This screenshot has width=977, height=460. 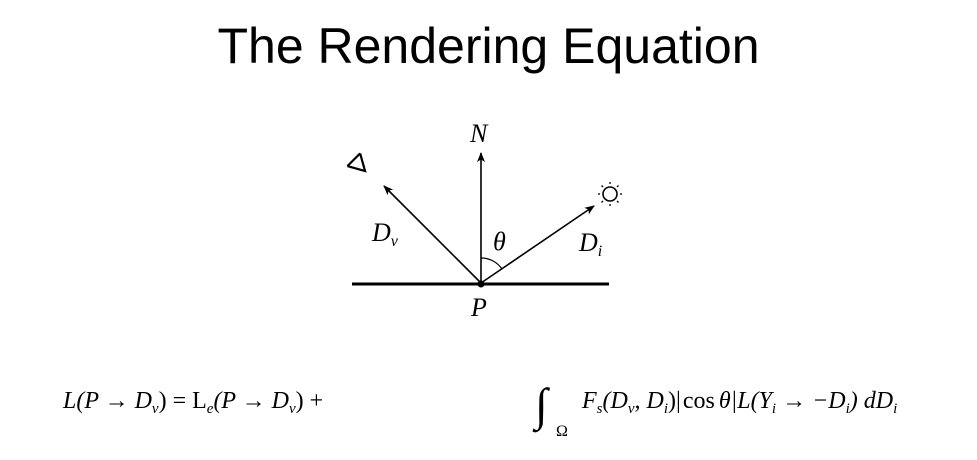 What do you see at coordinates (488, 46) in the screenshot?
I see `page-title: The Rendering Equation` at bounding box center [488, 46].